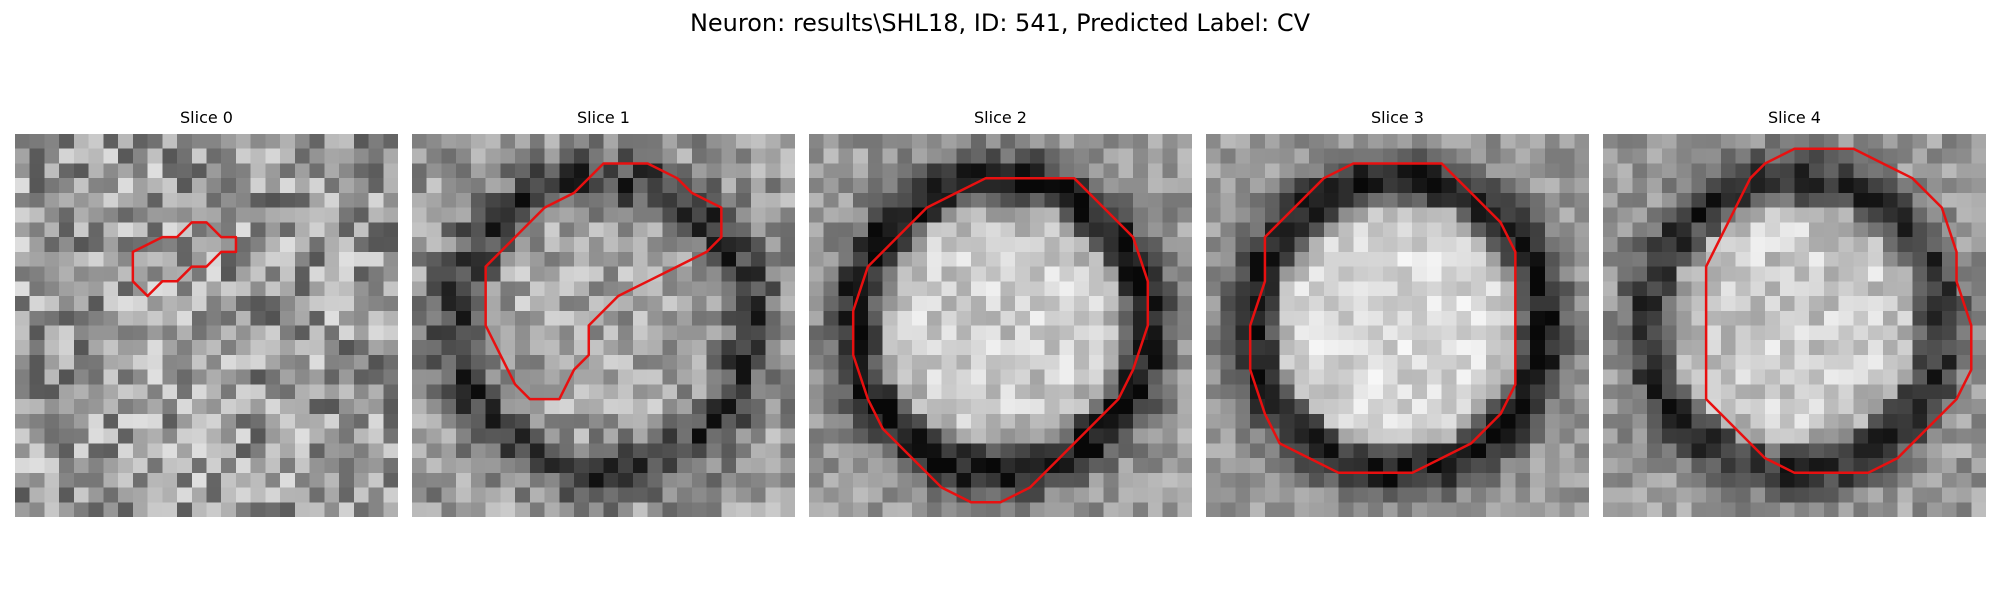 This screenshot has height=600, width=2000. What do you see at coordinates (1794, 118) in the screenshot?
I see `slice-title: Slice 4` at bounding box center [1794, 118].